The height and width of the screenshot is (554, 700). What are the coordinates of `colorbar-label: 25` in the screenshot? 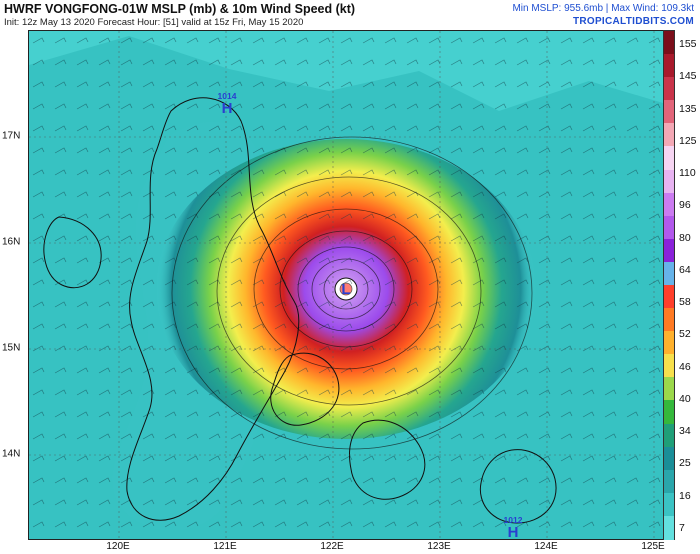 It's located at (685, 463).